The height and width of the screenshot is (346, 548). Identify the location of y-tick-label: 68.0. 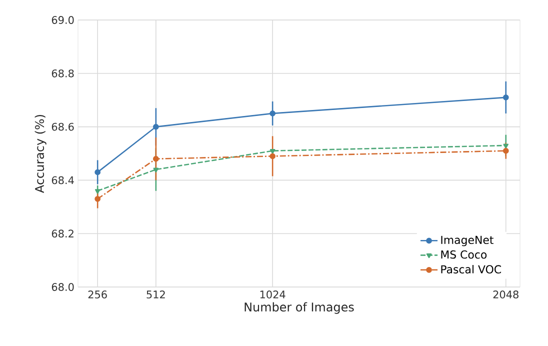
(63, 287).